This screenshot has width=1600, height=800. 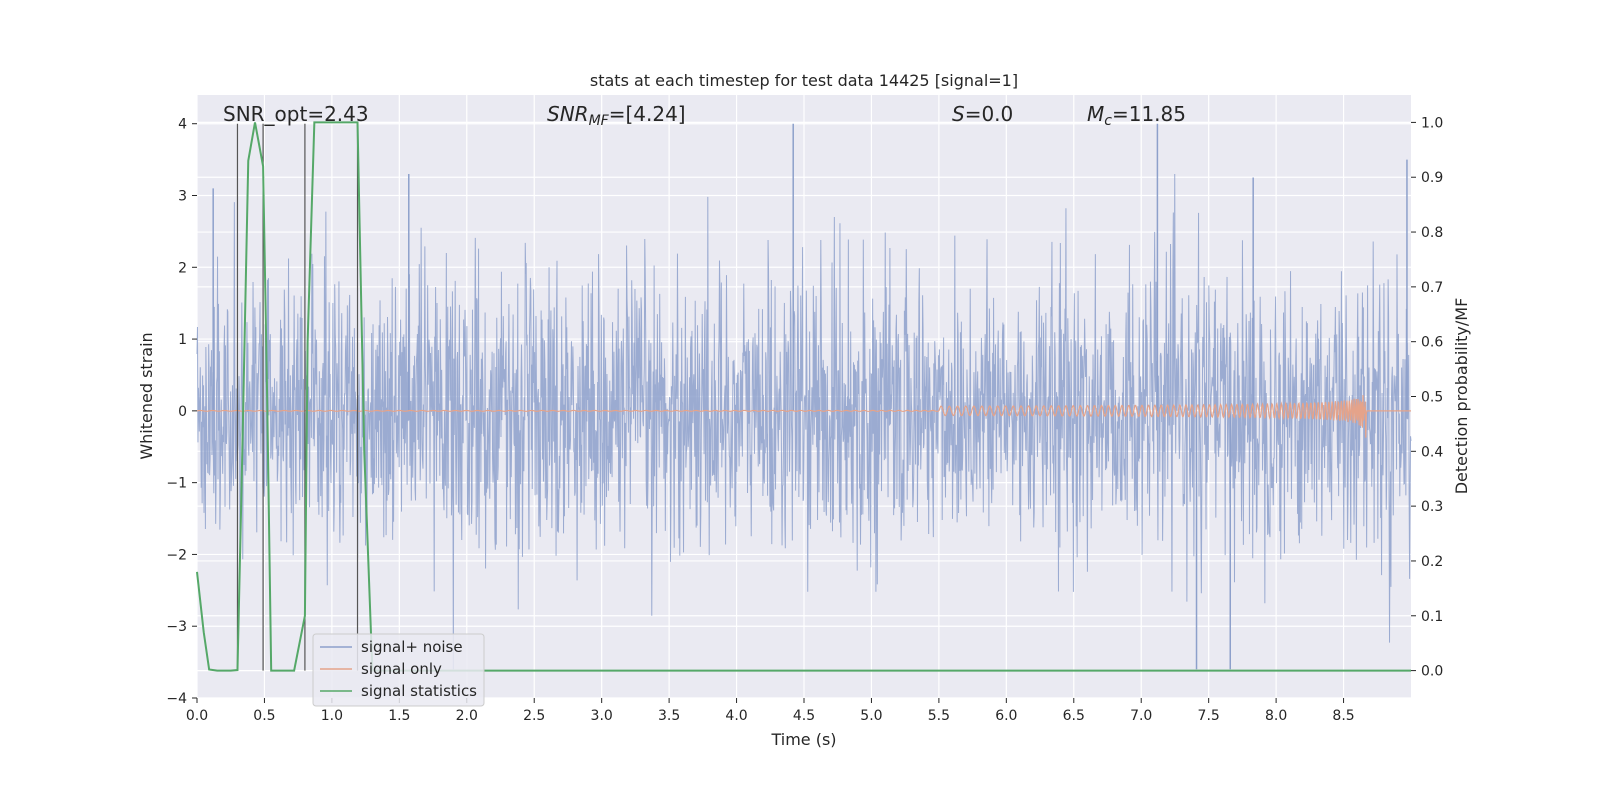 I want to click on x-tick-label: 4.5, so click(x=804, y=716).